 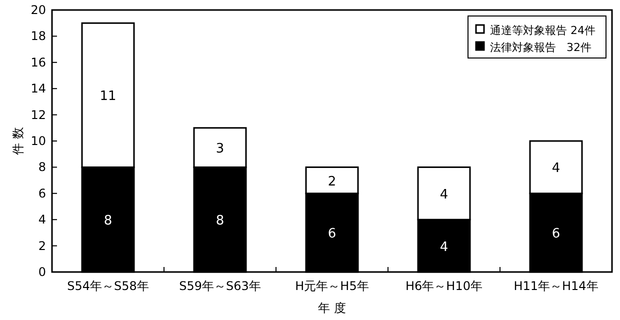 What do you see at coordinates (108, 96) in the screenshot?
I see `data-label: 11` at bounding box center [108, 96].